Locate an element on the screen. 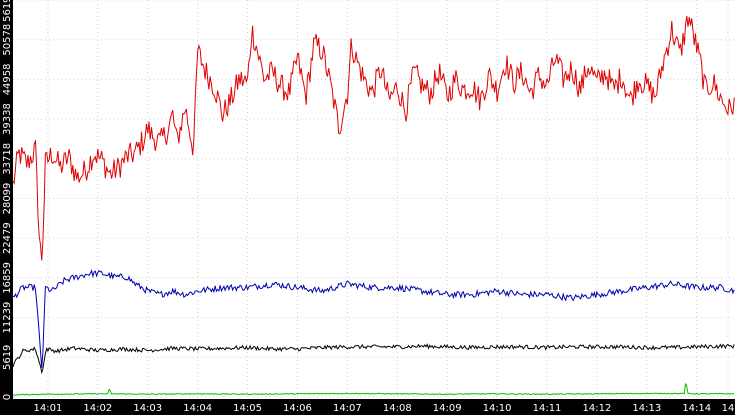 The image size is (735, 415). x-tick-label: 14:13 is located at coordinates (646, 408).